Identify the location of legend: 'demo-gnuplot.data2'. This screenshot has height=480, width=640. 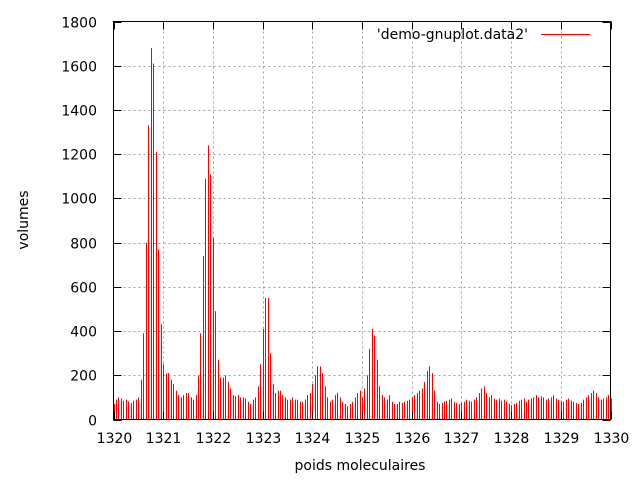
(483, 35).